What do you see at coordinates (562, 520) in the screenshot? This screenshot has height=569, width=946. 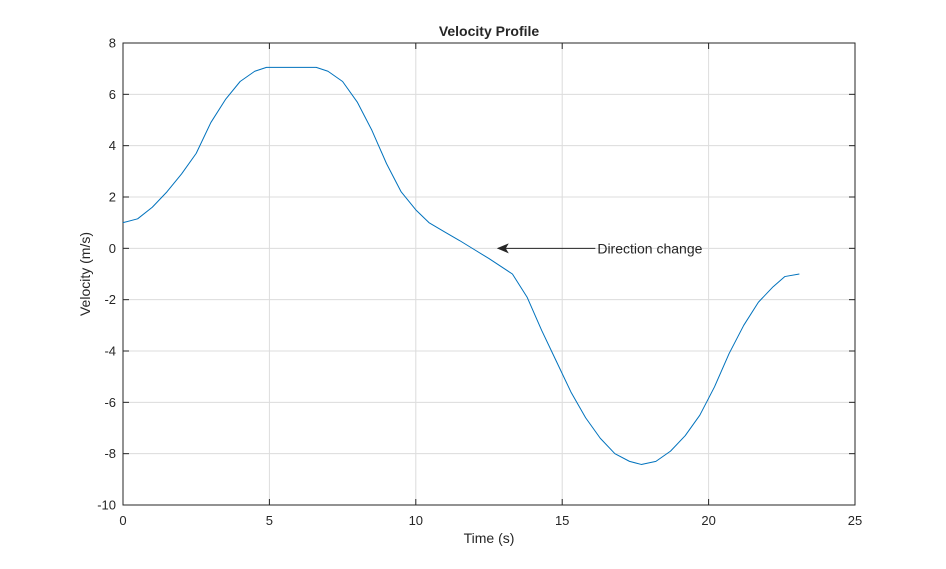 I see `x-tick-label: 15` at bounding box center [562, 520].